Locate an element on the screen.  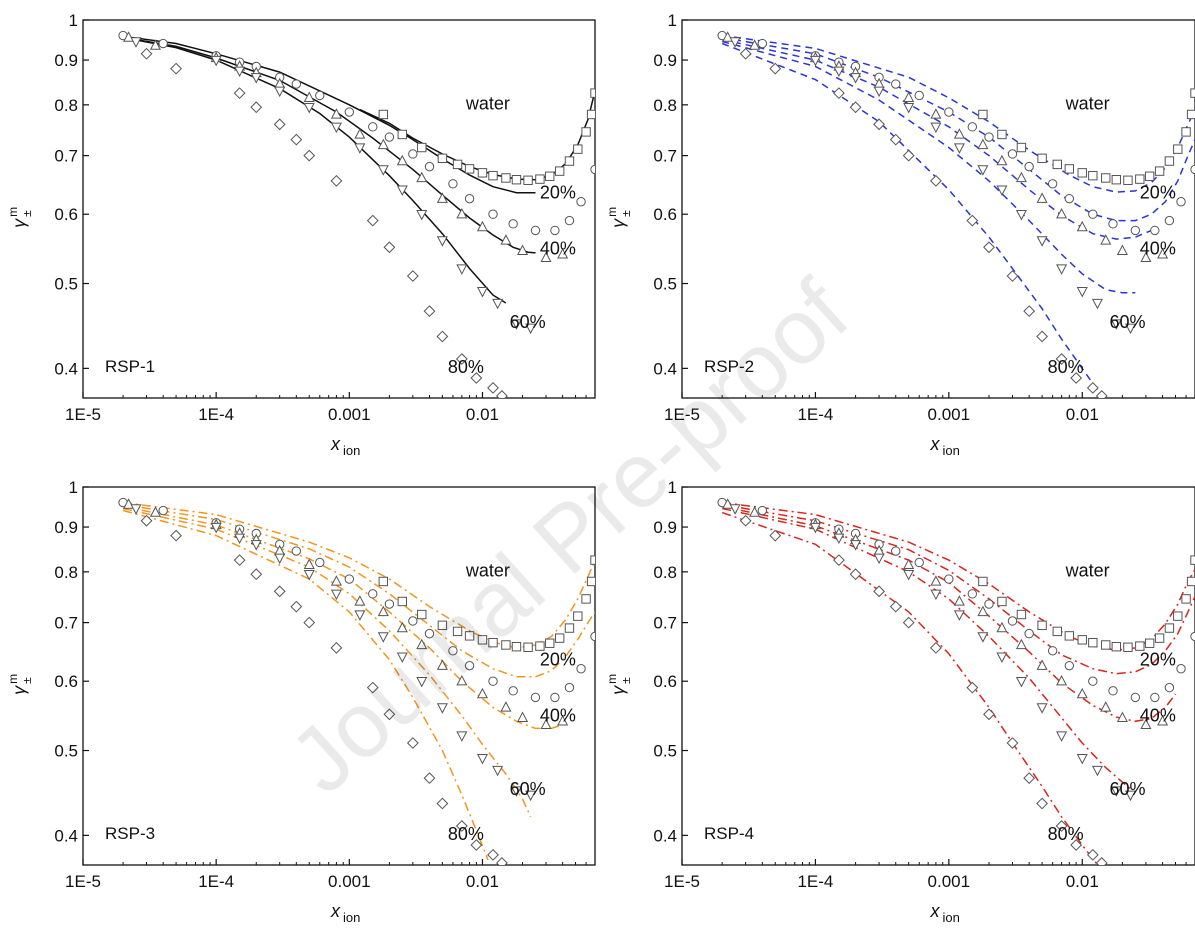
panel-label: RSP-3 is located at coordinates (130, 833).